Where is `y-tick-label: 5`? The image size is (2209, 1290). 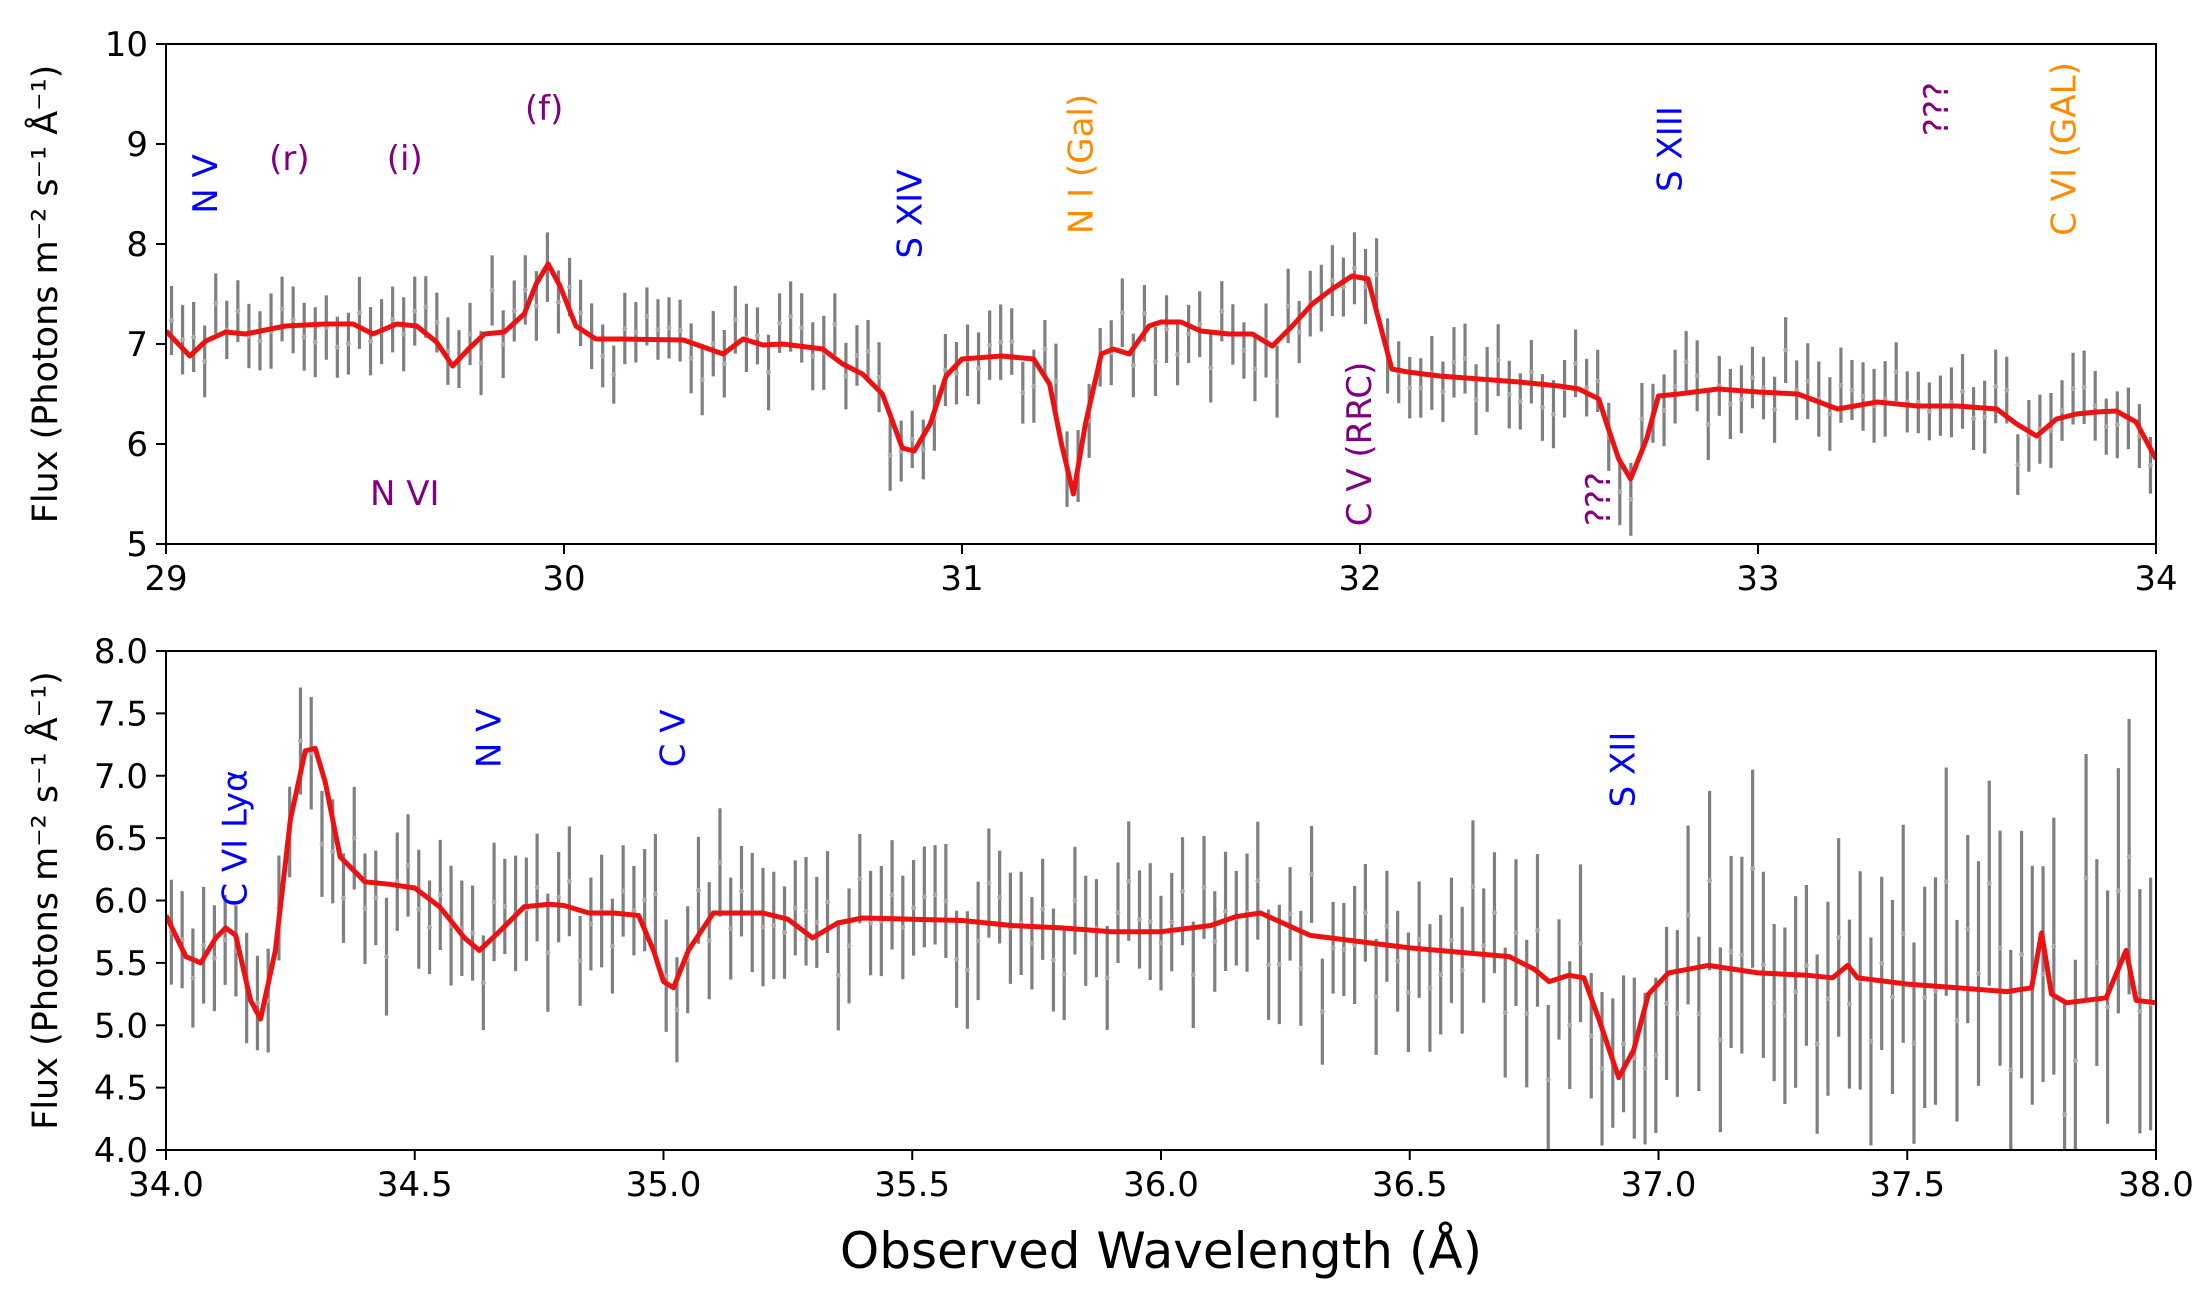 y-tick-label: 5 is located at coordinates (137, 545).